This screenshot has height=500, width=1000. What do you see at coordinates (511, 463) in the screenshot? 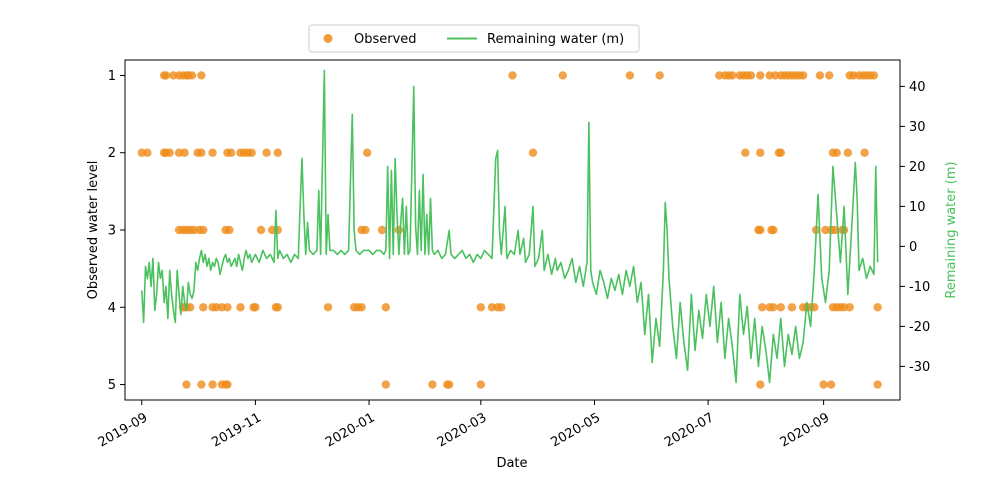
I see `x-axis-label: Date` at bounding box center [511, 463].